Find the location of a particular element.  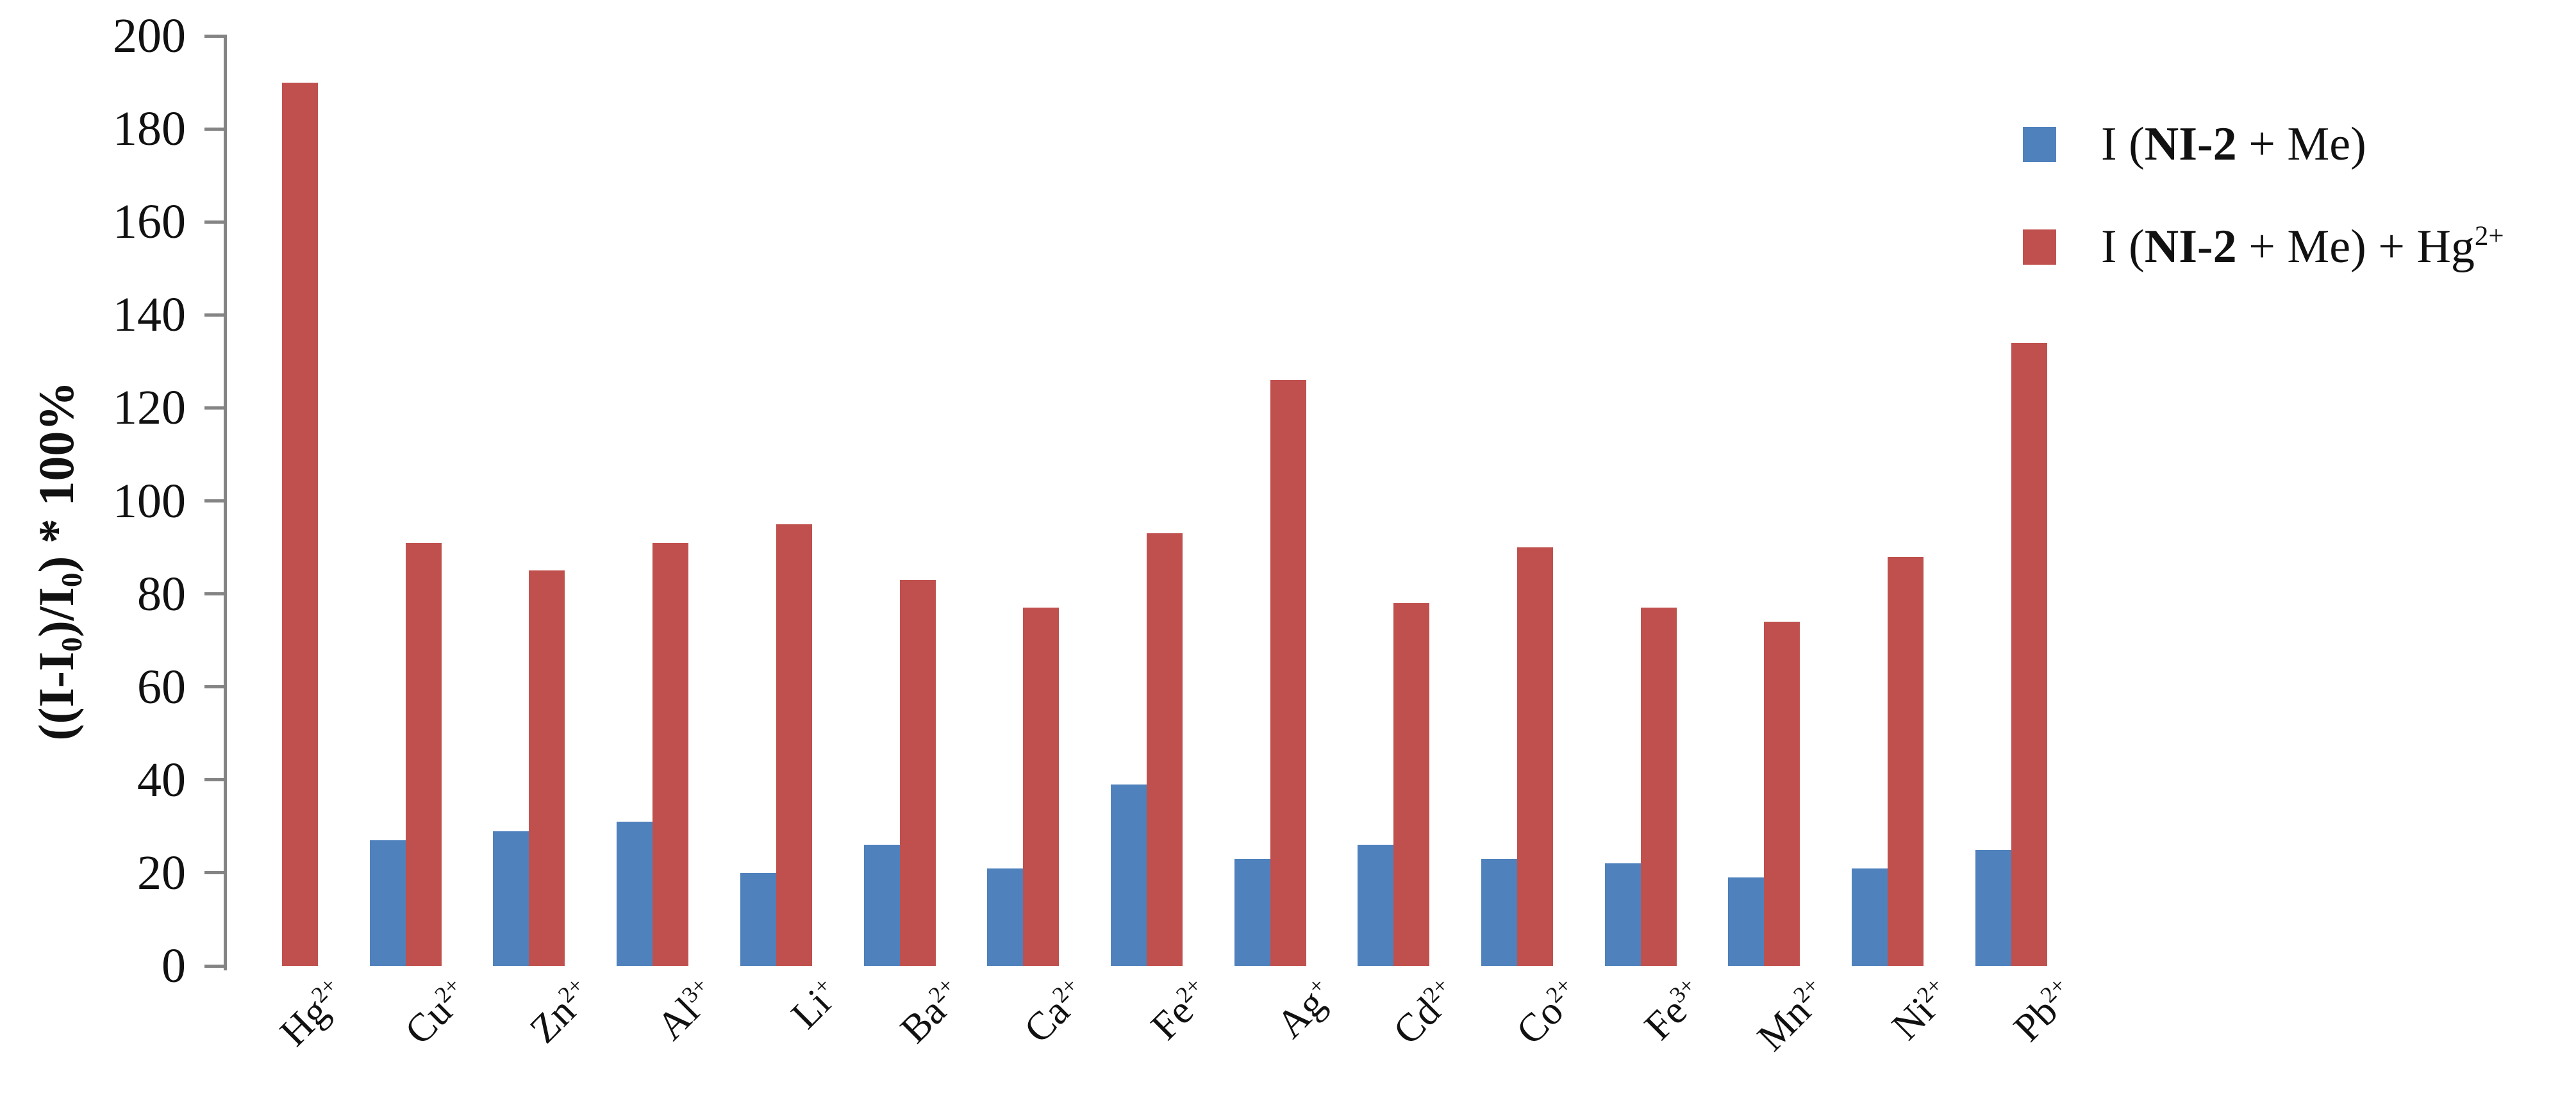

bar-red-Fe2+ is located at coordinates (1164, 750).